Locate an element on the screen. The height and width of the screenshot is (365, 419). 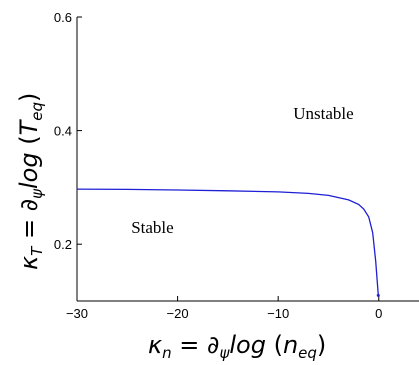
y-tick-label: 0.2 is located at coordinates (63, 244).